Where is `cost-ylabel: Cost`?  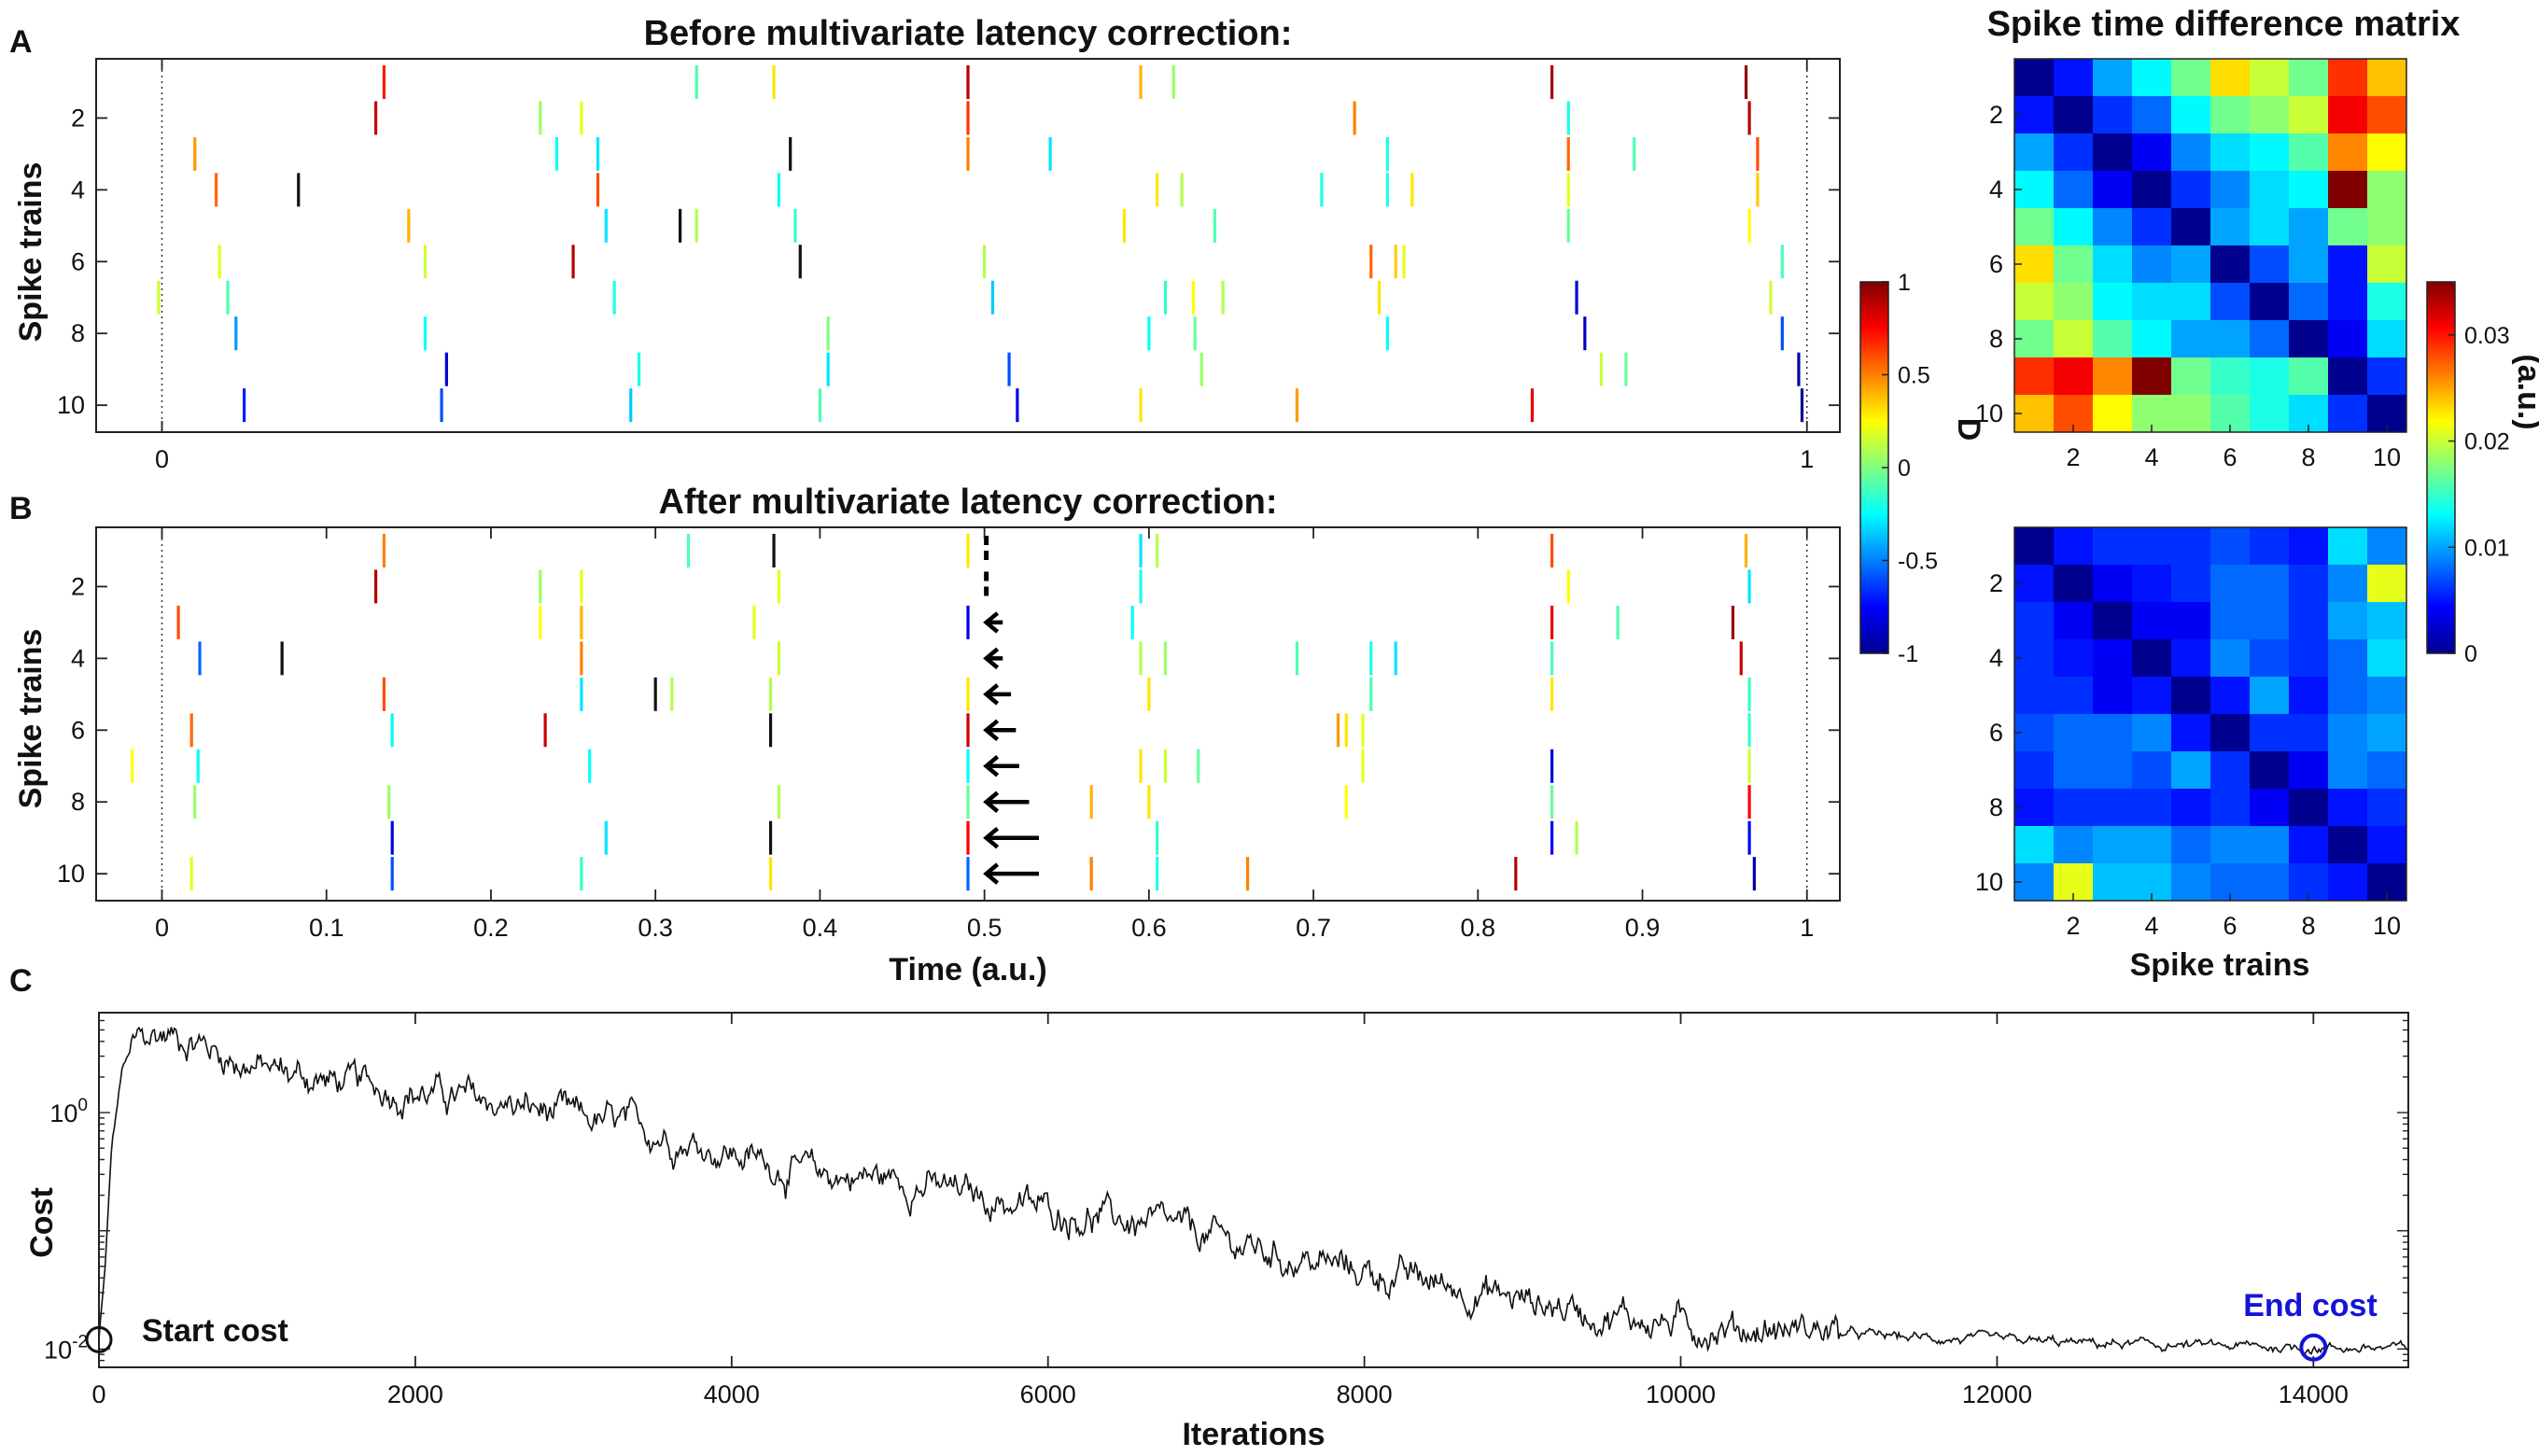
cost-ylabel: Cost is located at coordinates (42, 1222).